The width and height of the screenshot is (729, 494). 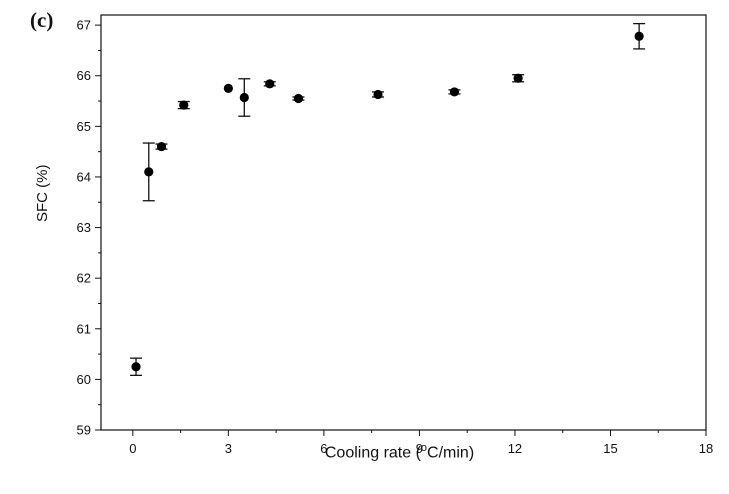 I want to click on x-axis: 0 3 6 9 12 15 18, so click(x=421, y=443).